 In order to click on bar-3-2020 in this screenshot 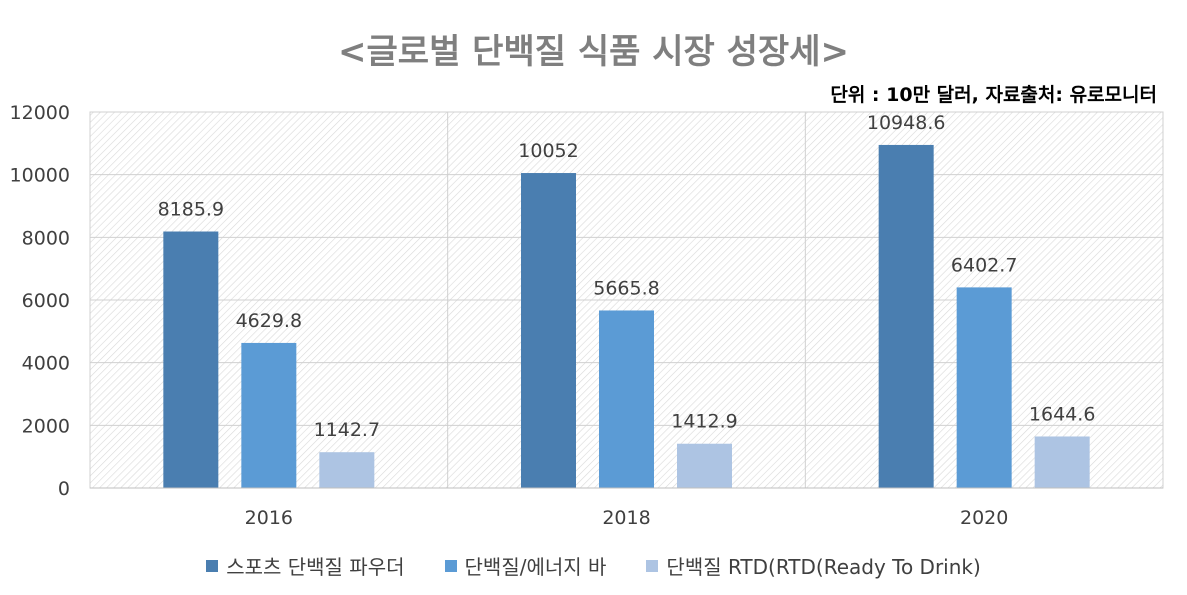, I will do `click(1062, 462)`.